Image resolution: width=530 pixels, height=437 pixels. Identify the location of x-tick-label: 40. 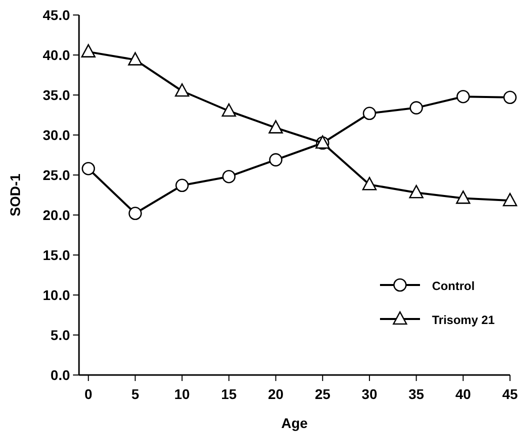
(463, 394).